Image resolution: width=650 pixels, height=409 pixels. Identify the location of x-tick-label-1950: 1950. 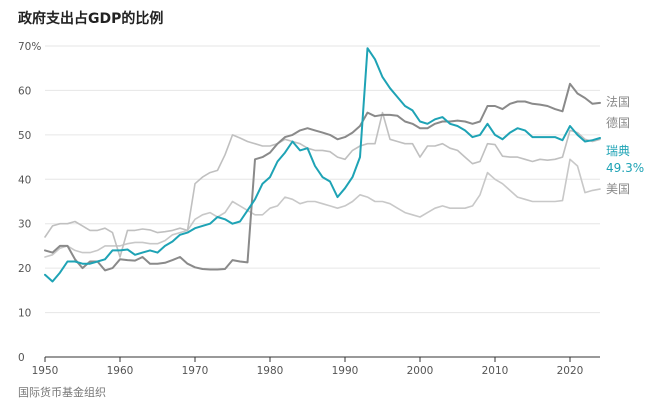
(45, 371).